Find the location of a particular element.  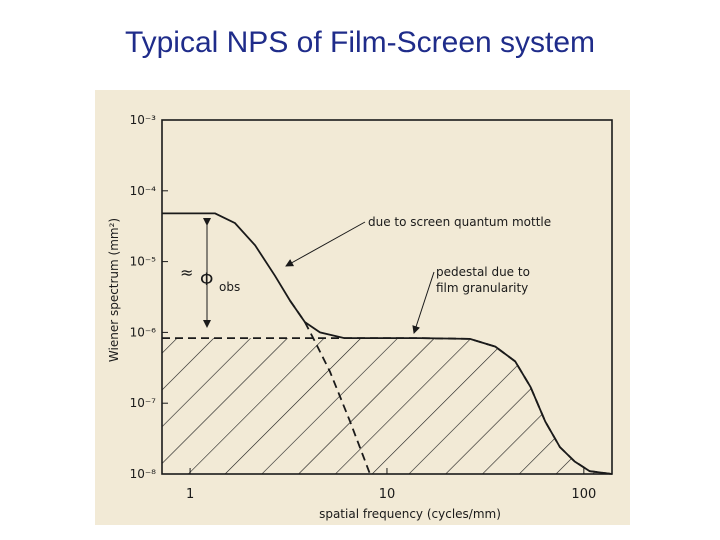

y-tick-label: 10⁻³ is located at coordinates (143, 120).